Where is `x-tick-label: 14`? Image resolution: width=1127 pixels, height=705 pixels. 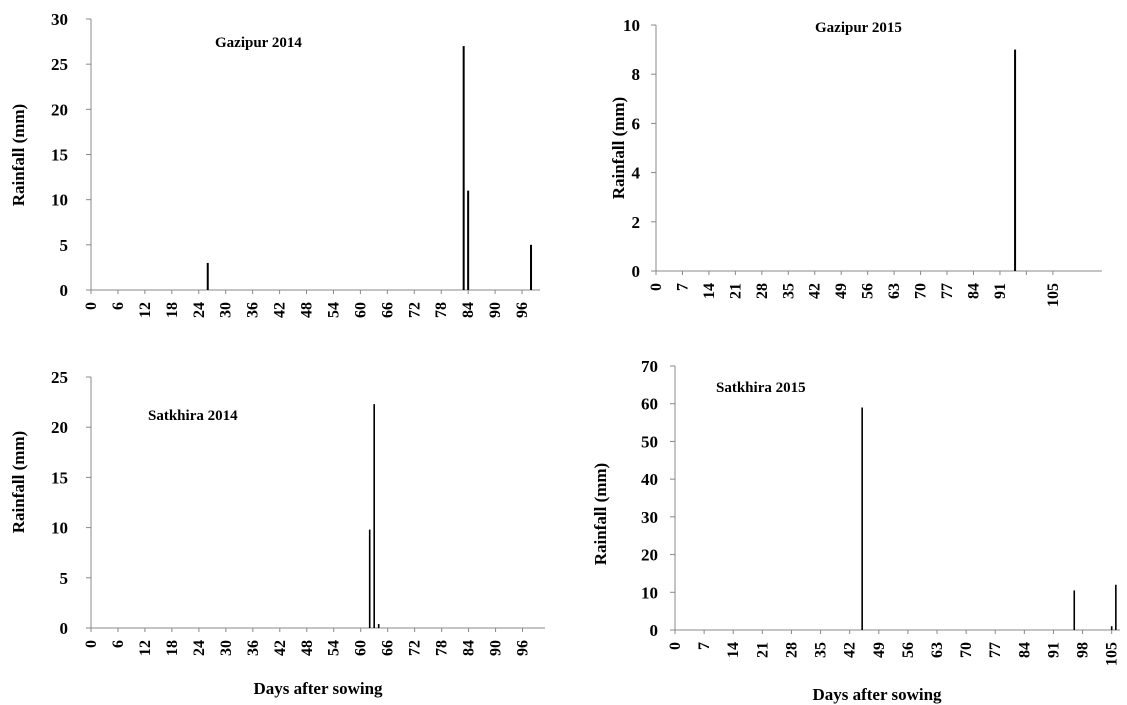 x-tick-label: 14 is located at coordinates (709, 291).